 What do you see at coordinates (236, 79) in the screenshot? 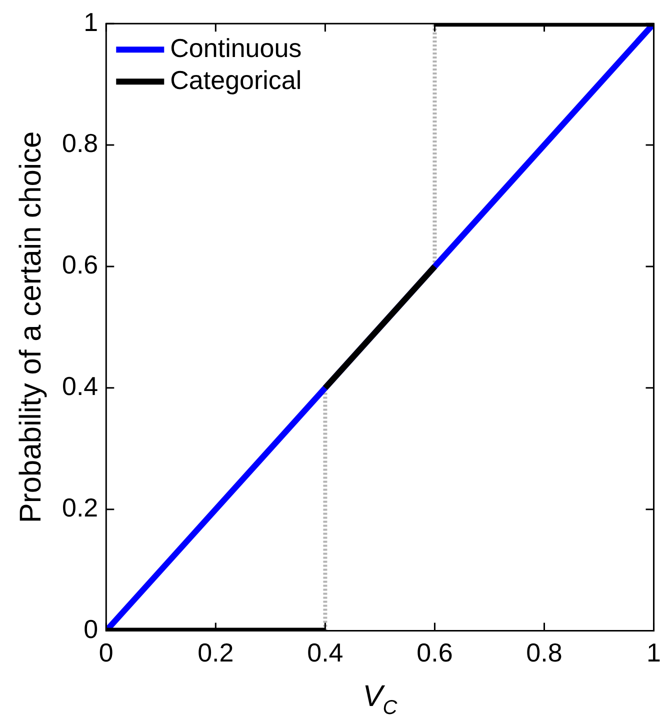
I see `legend-label: Categorical` at bounding box center [236, 79].